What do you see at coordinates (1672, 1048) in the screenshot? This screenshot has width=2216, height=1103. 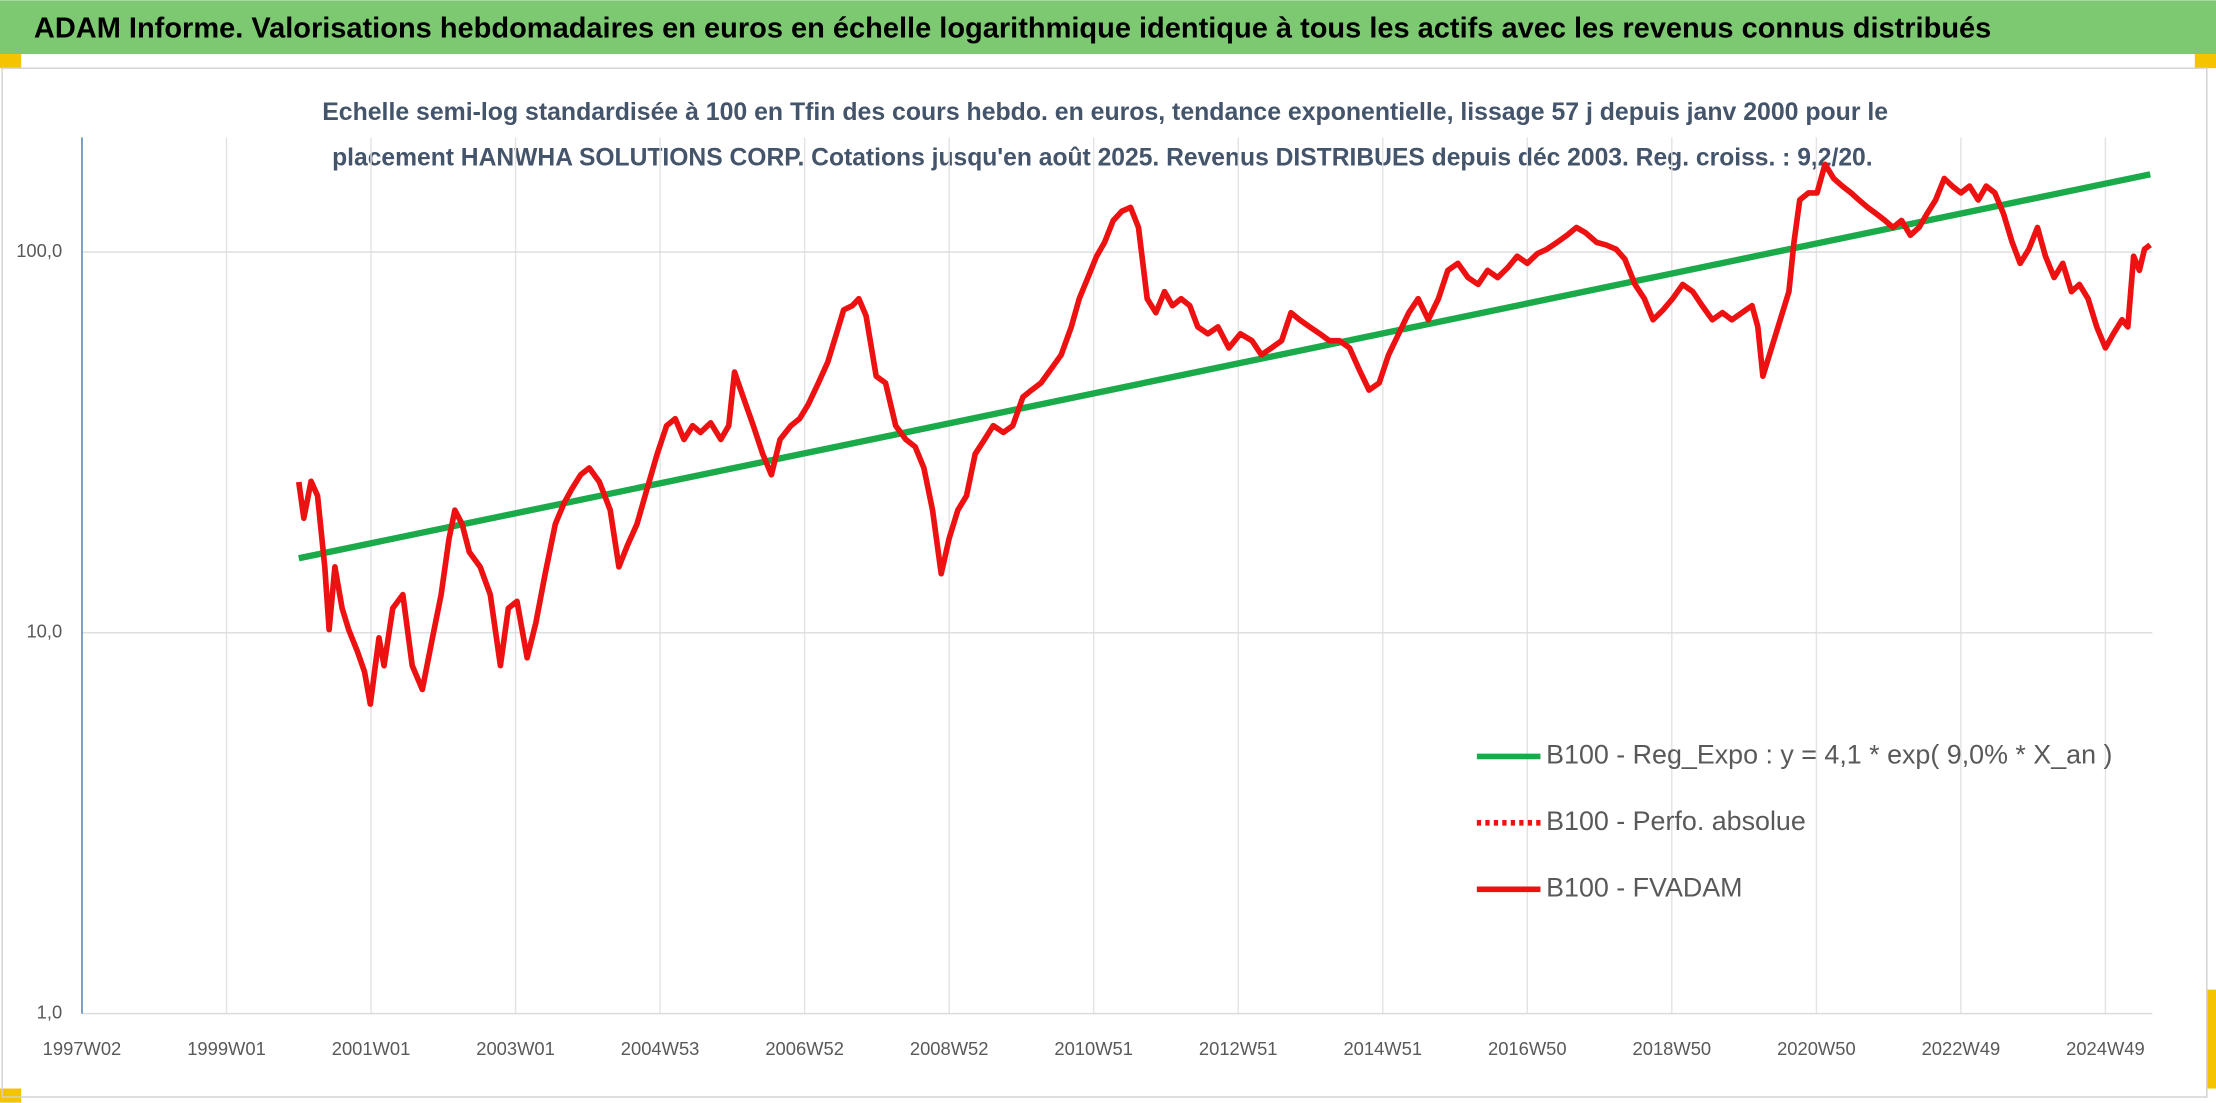 I see `x-tick-label: 2018W50` at bounding box center [1672, 1048].